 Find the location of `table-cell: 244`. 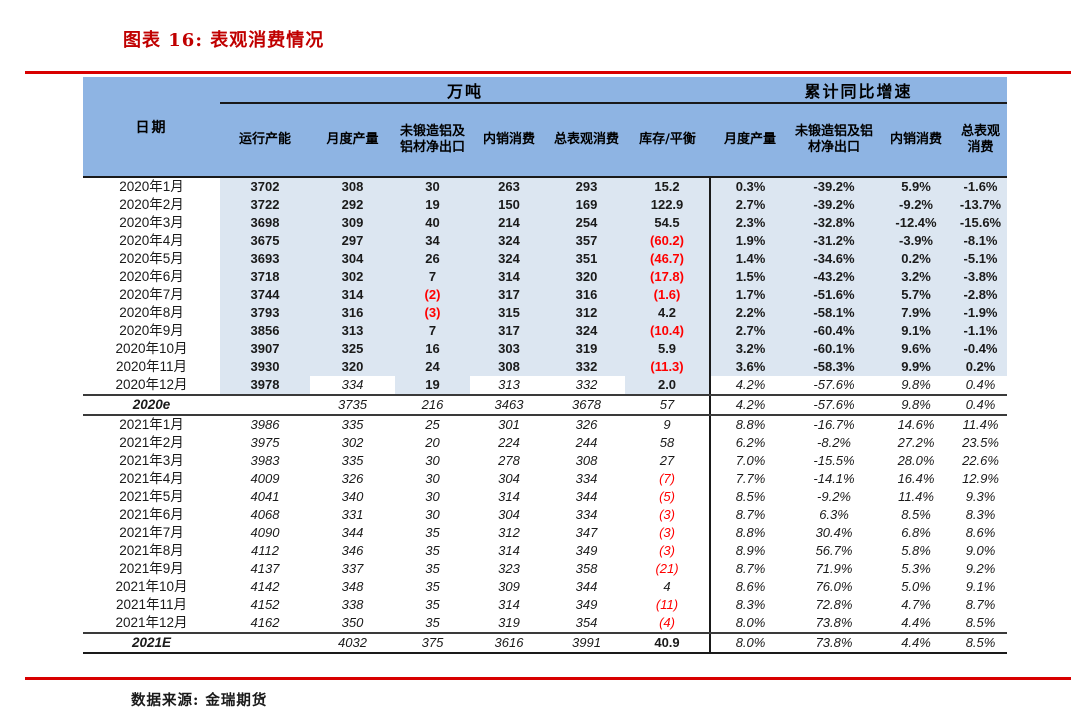

table-cell: 244 is located at coordinates (586, 443).